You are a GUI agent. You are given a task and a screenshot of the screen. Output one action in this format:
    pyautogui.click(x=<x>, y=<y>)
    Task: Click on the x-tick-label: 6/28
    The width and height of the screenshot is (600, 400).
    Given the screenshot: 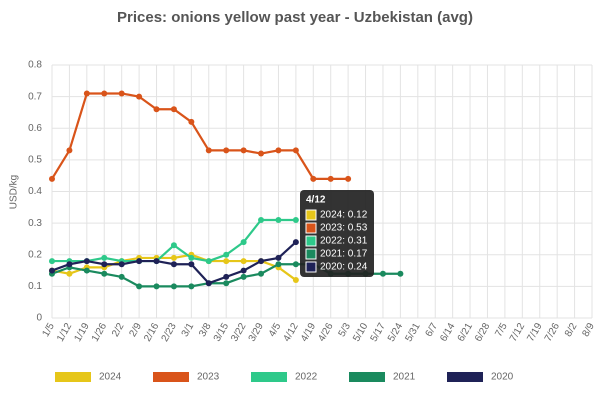 What is the action you would take?
    pyautogui.click(x=482, y=332)
    